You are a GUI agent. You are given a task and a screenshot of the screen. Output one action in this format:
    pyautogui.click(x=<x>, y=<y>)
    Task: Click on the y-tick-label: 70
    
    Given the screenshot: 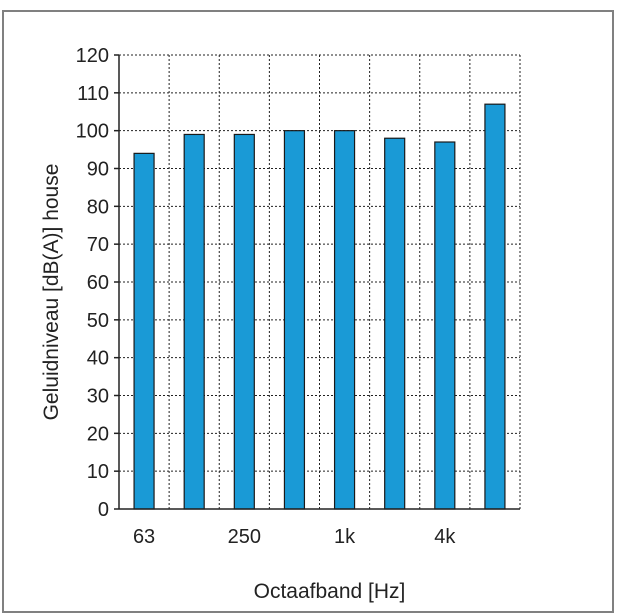 What is the action you would take?
    pyautogui.click(x=98, y=245)
    